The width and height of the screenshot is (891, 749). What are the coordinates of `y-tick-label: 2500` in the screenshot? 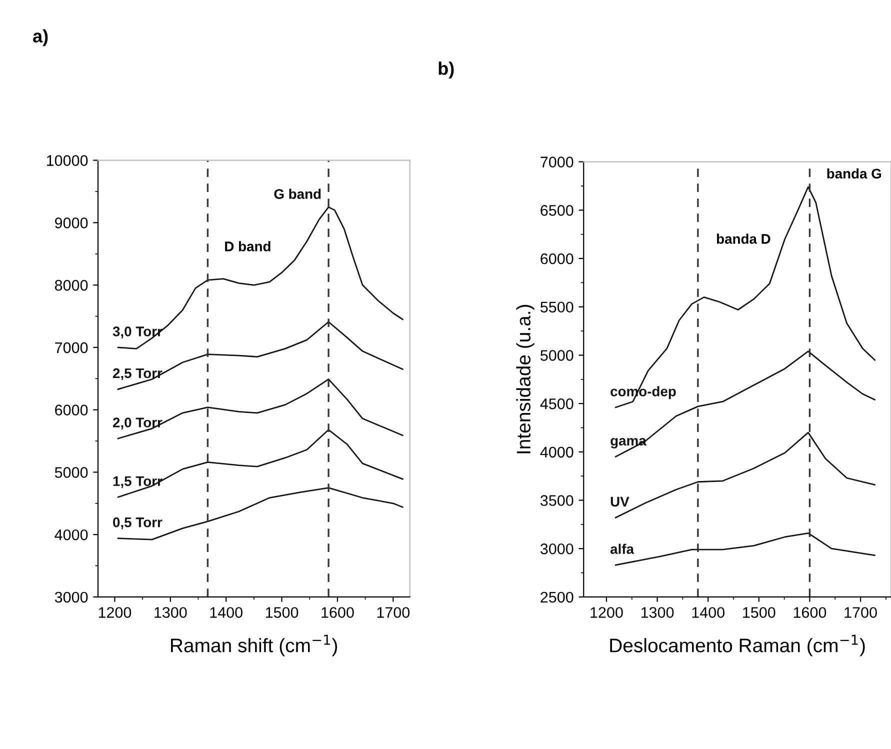 It's located at (557, 597).